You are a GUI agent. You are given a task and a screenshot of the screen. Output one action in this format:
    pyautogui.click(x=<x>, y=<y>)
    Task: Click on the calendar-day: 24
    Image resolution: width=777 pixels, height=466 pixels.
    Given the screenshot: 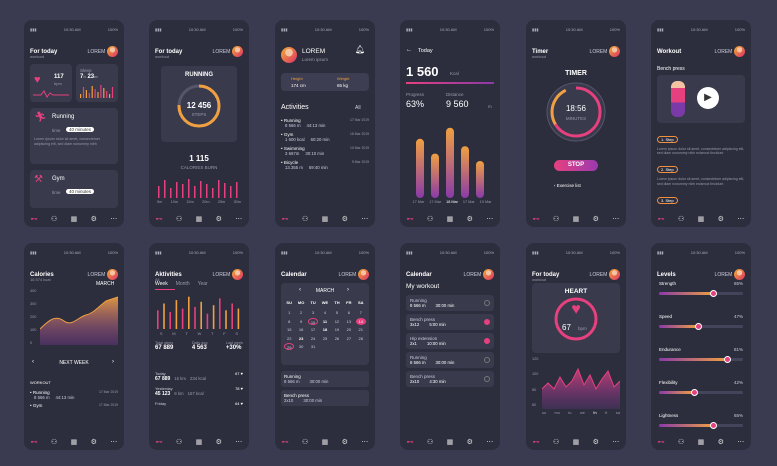 What is the action you would take?
    pyautogui.click(x=313, y=338)
    